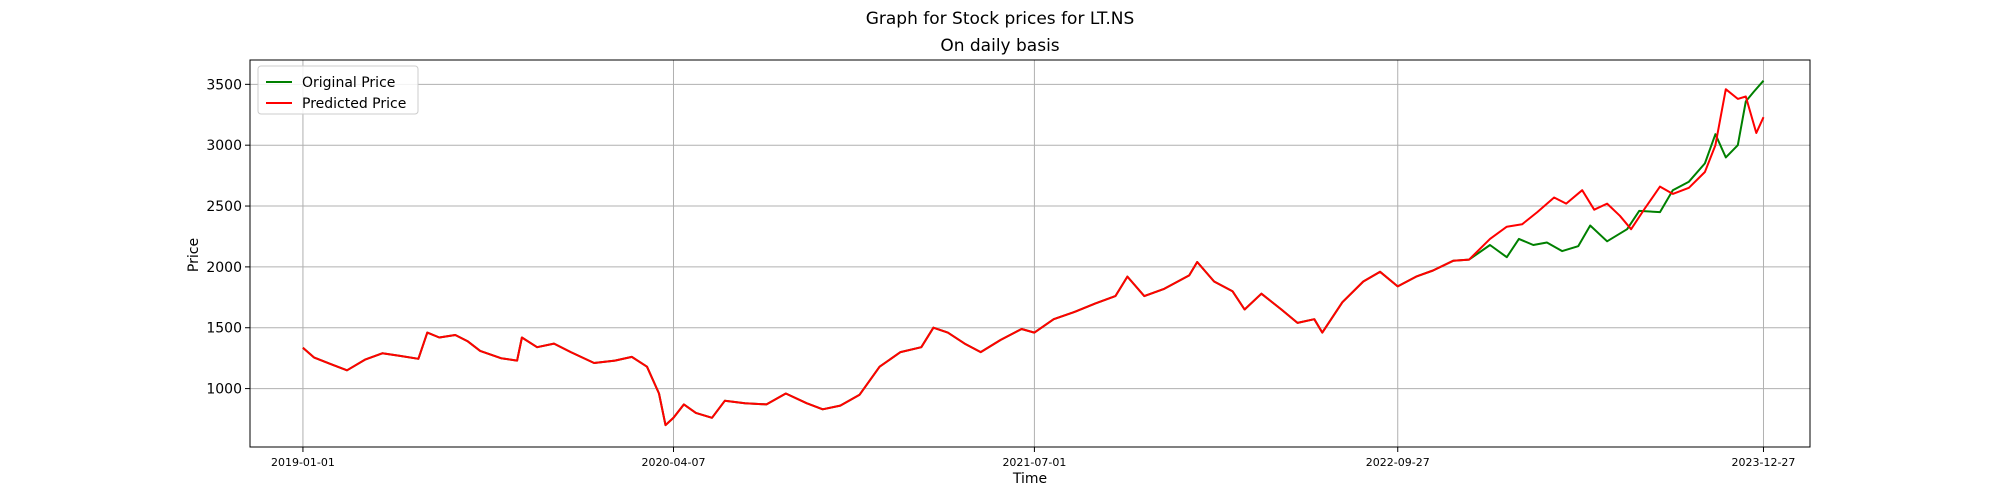 Image resolution: width=2000 pixels, height=500 pixels. What do you see at coordinates (999, 46) in the screenshot?
I see `chart-title: On daily basis` at bounding box center [999, 46].